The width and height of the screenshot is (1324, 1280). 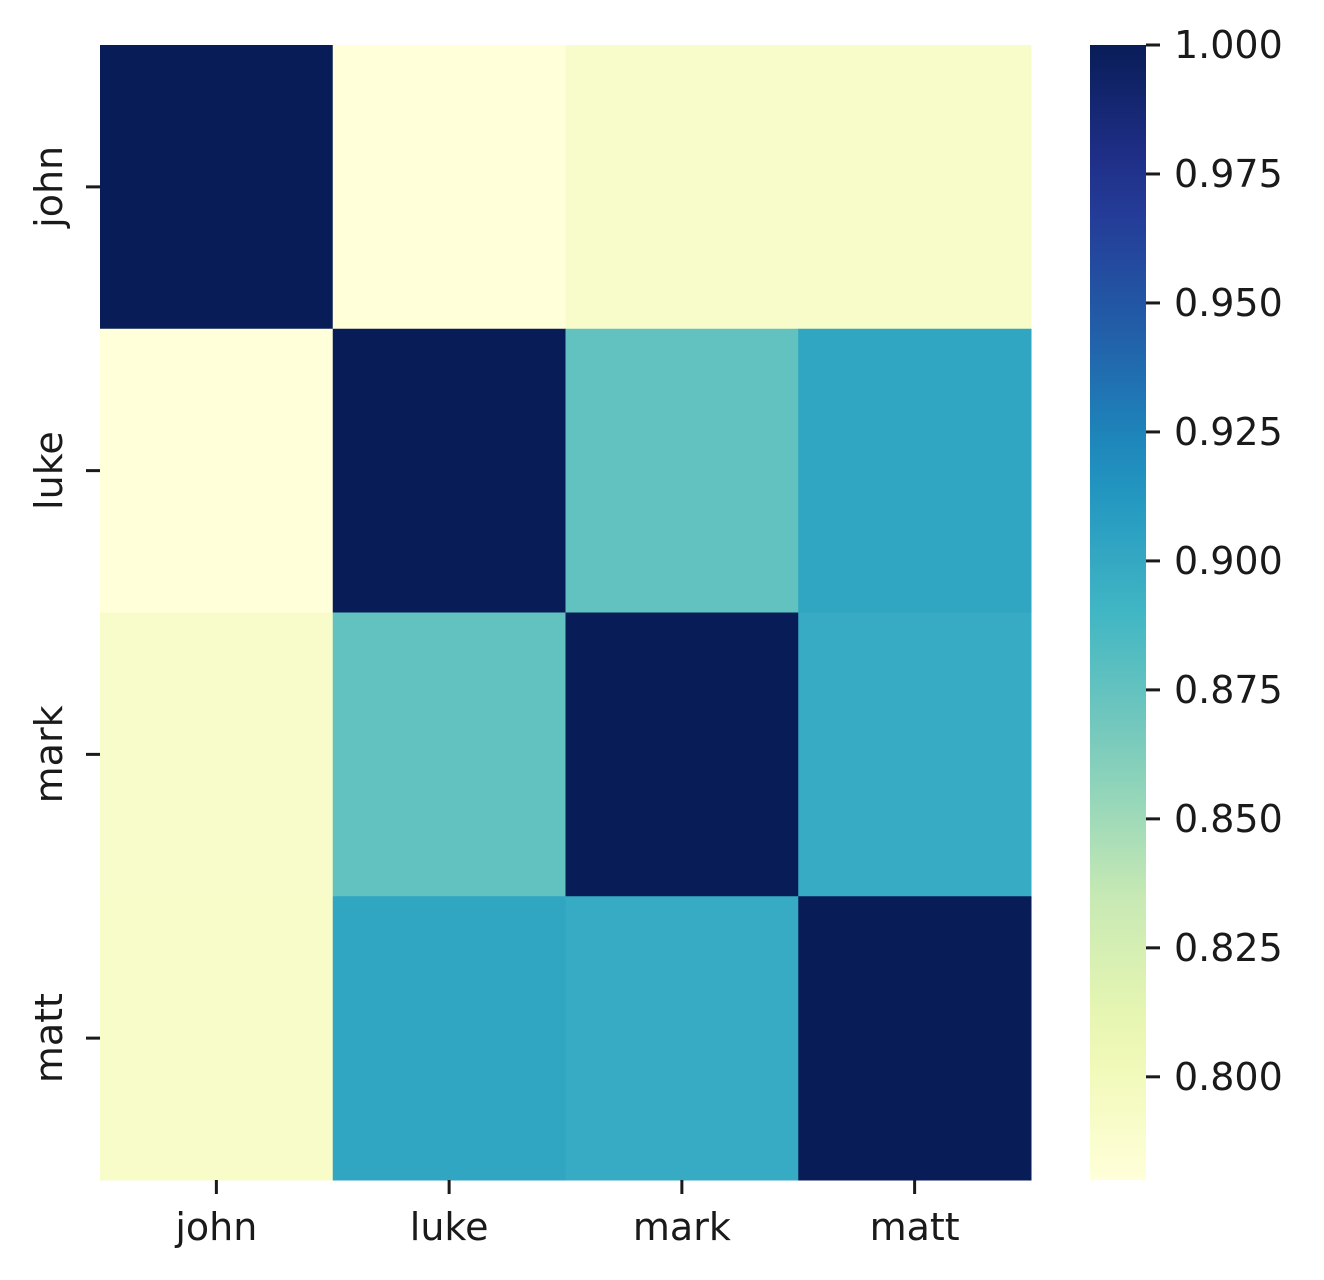 I want to click on heatmap-cell-mark-matt, so click(x=915, y=754).